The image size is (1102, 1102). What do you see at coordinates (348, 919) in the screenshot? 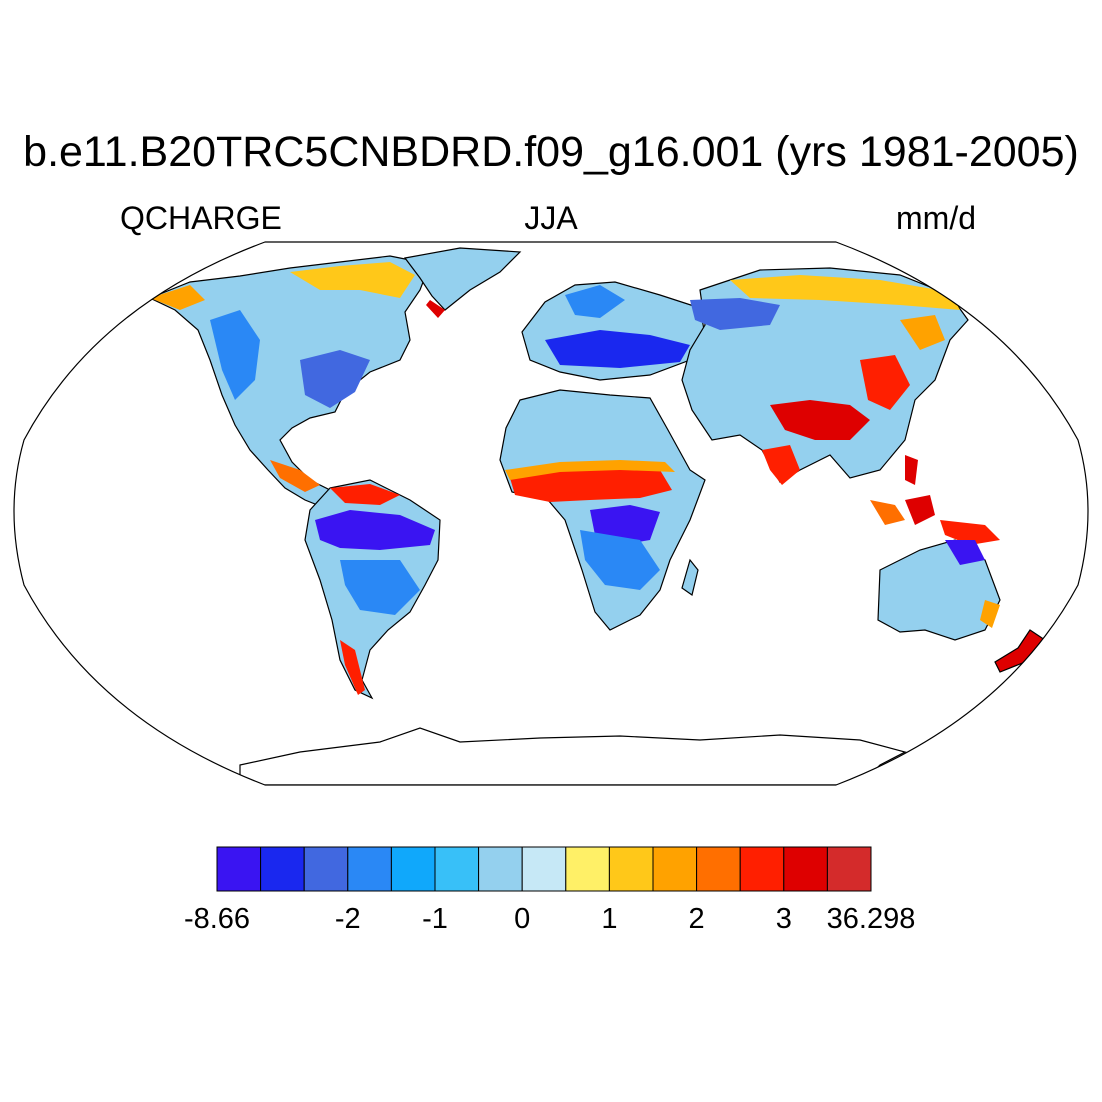
I see `colorbar-tick-label: -2` at bounding box center [348, 919].